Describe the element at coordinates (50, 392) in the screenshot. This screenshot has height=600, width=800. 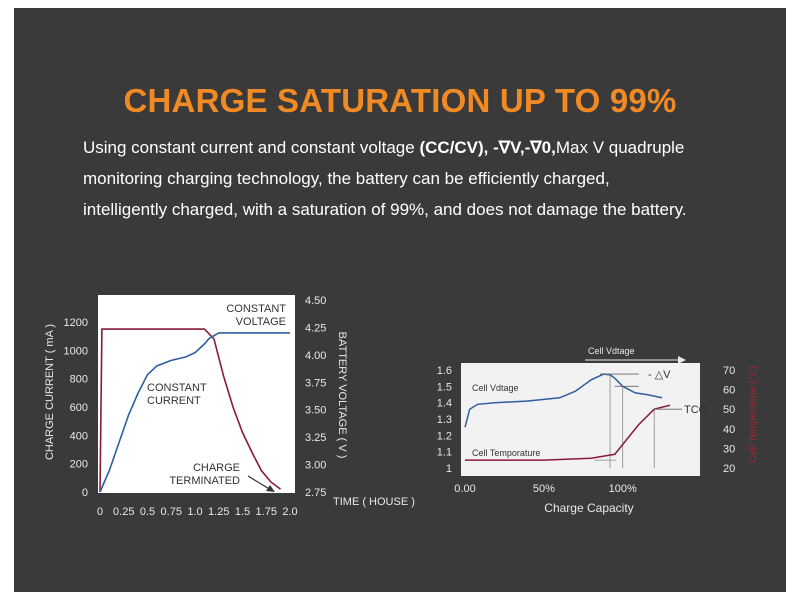
I see `y-axis-label: CHARGE CURRENT ( mA )` at that location.